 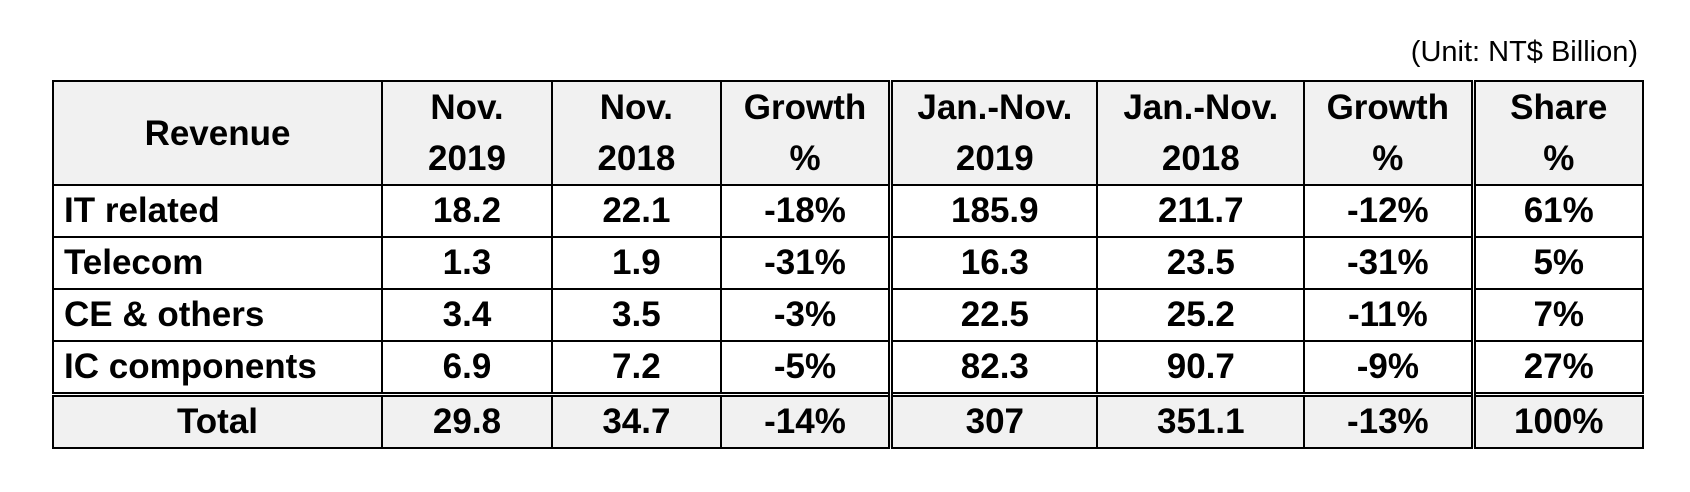 I want to click on header-jan-nov-2019: Jan.-Nov. 2019, so click(x=993, y=133).